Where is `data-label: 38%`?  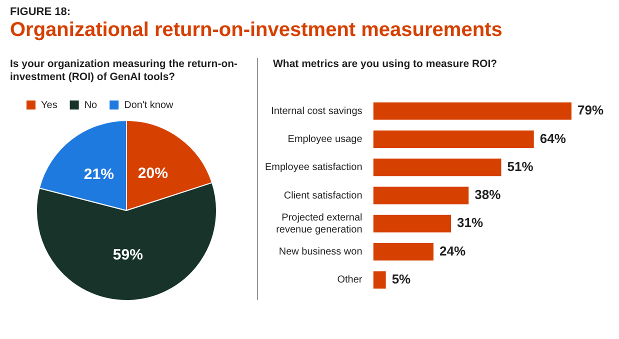 data-label: 38% is located at coordinates (488, 194).